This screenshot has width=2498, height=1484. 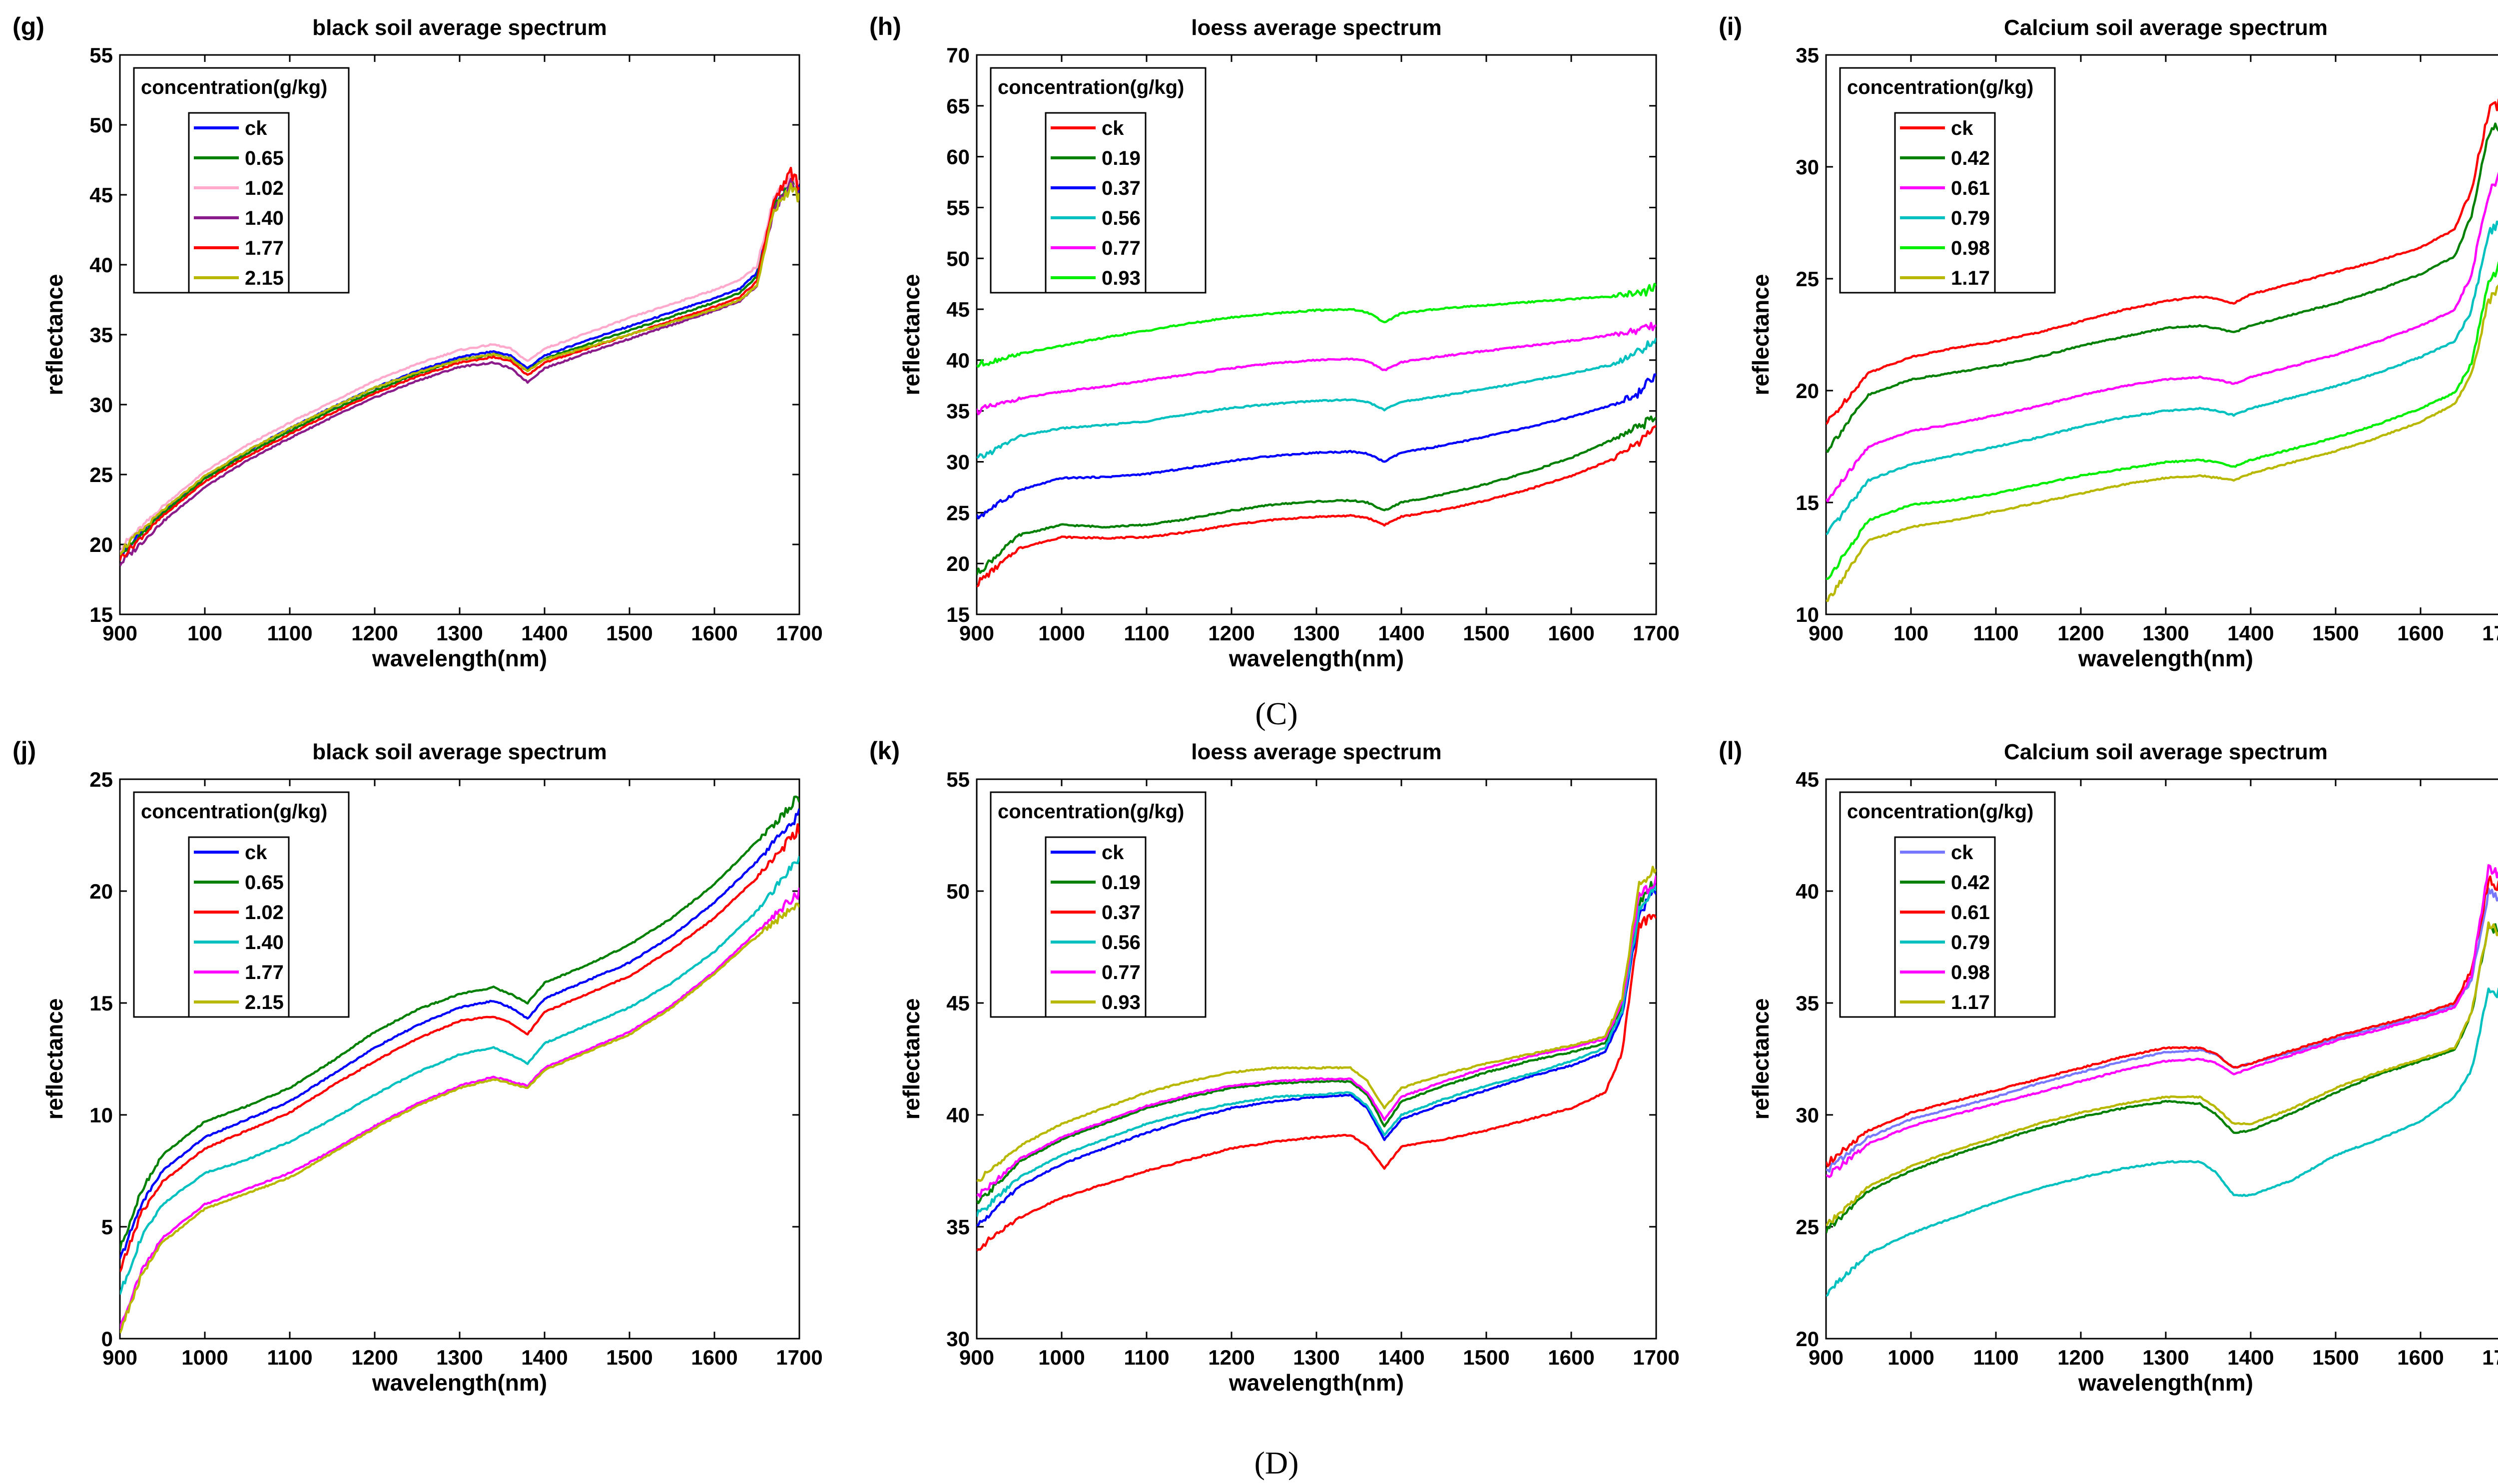 I want to click on series-line-0.79, so click(x=2162, y=1142).